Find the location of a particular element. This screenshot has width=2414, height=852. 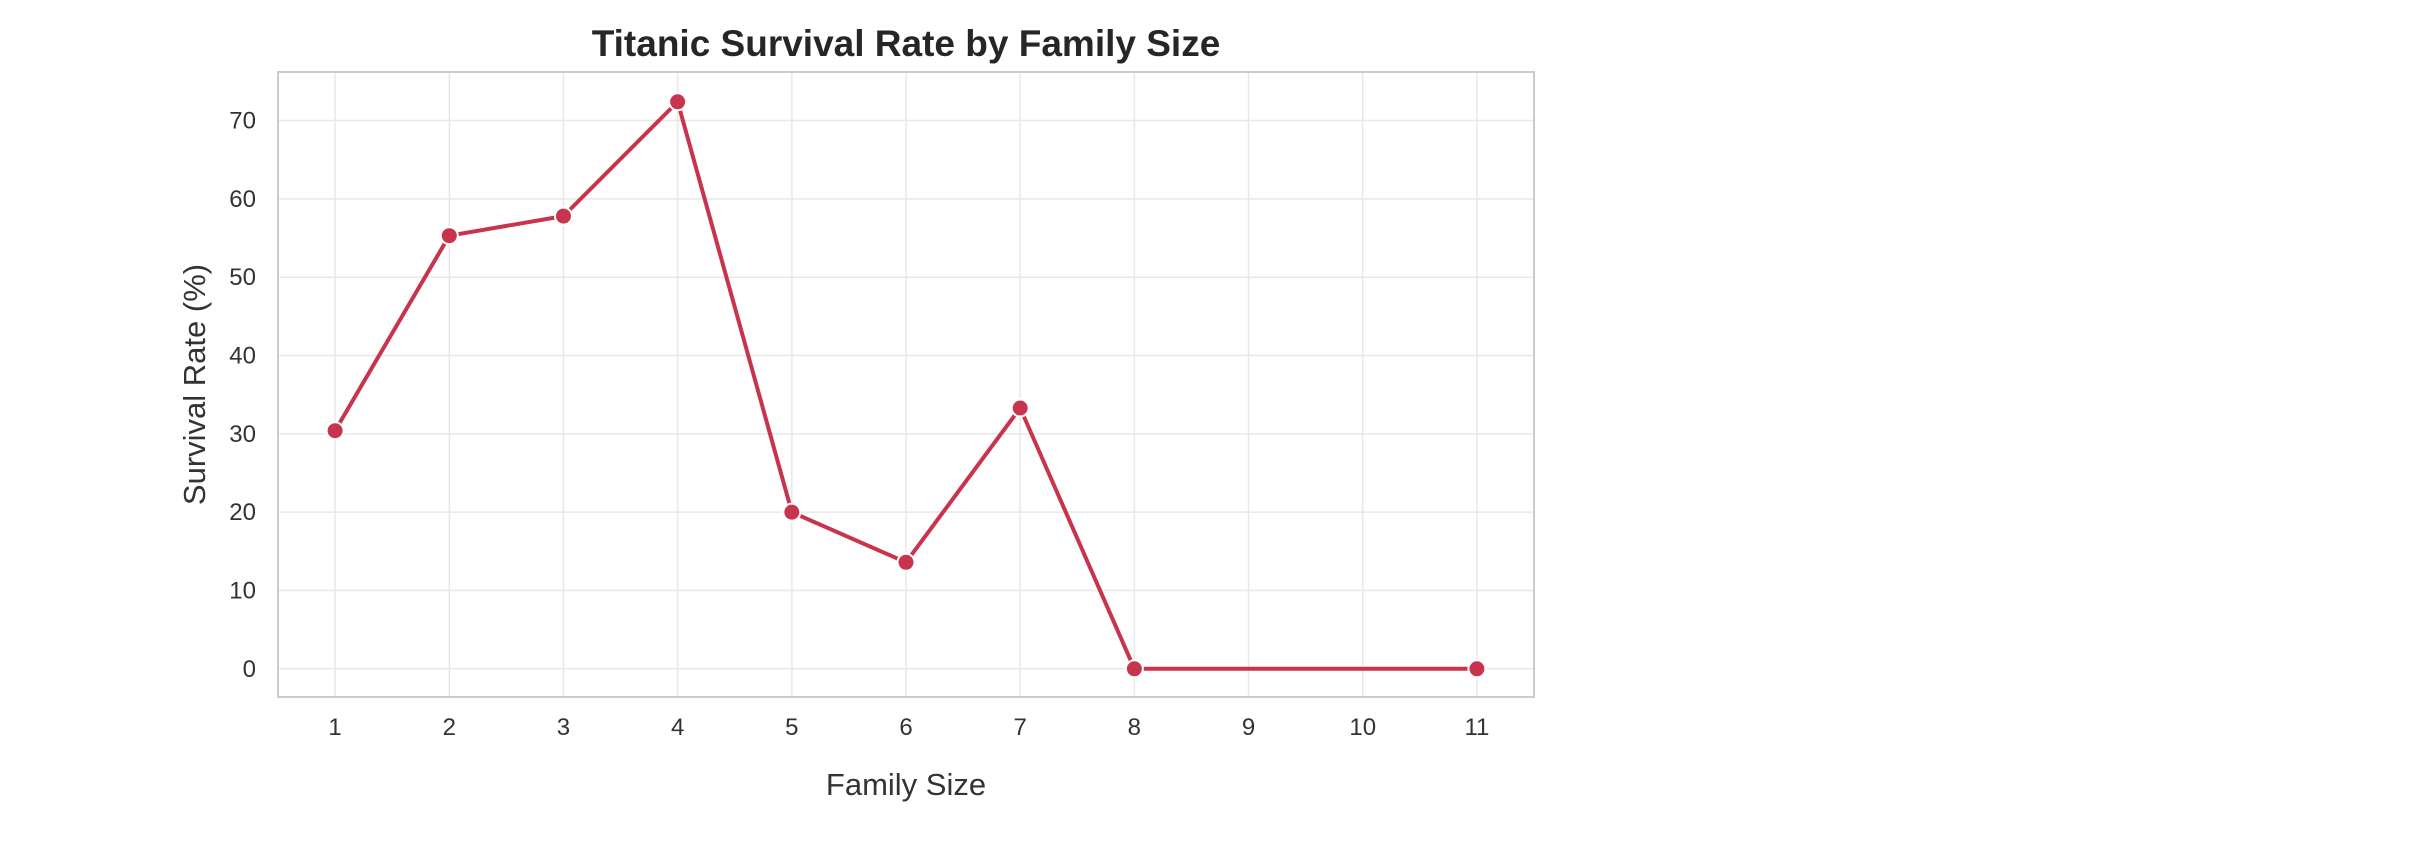

y-tick-label: 40 is located at coordinates (242, 356).